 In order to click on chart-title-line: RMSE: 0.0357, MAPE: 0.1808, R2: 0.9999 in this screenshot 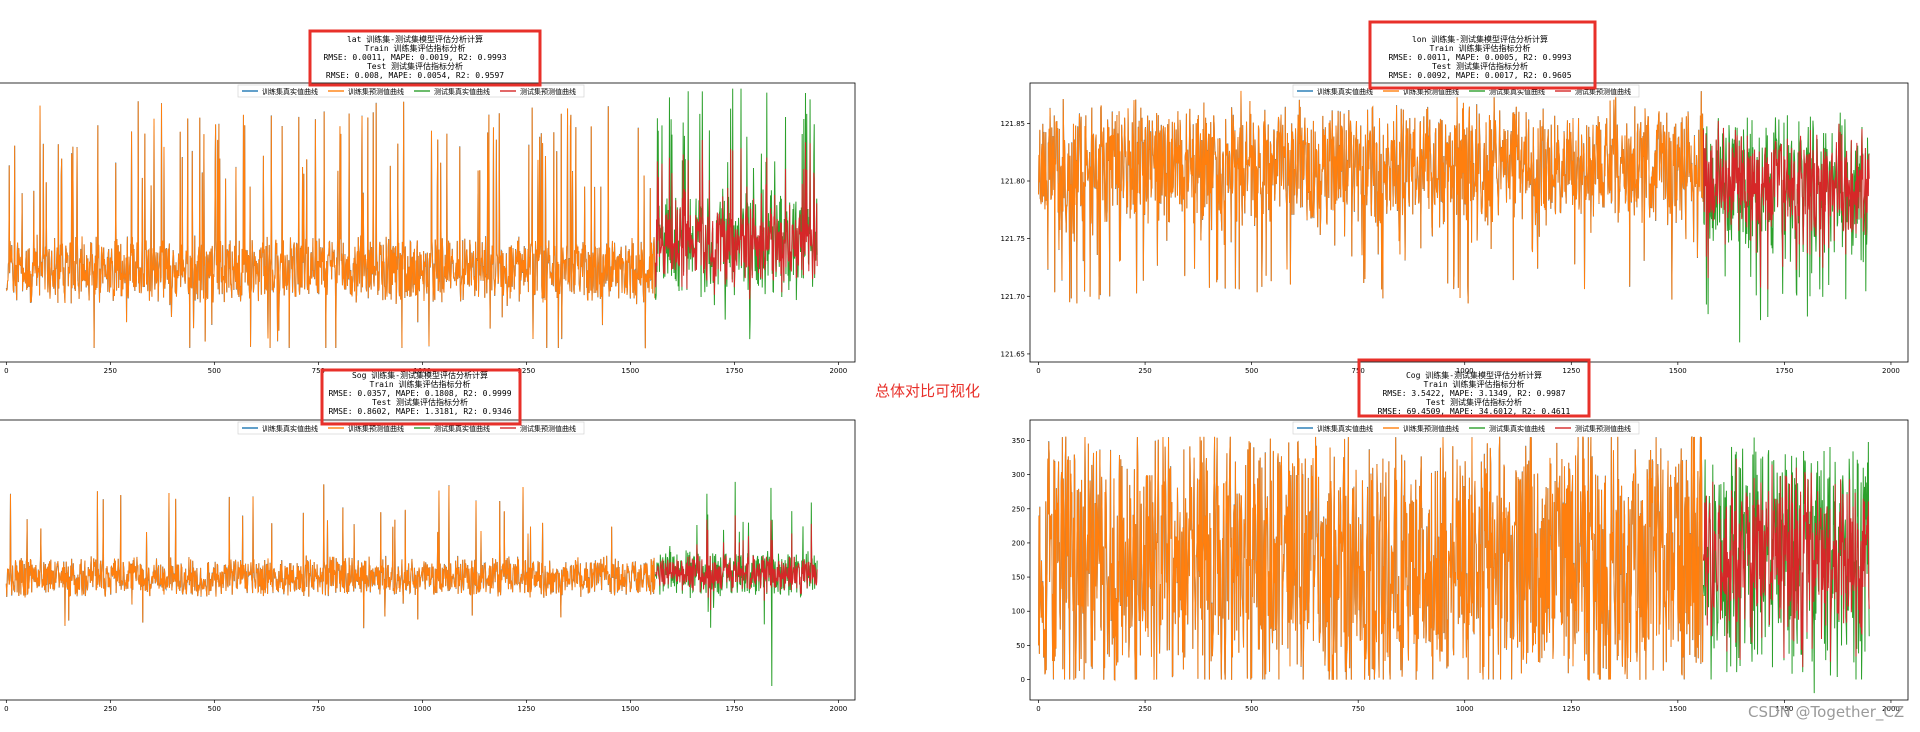, I will do `click(419, 393)`.